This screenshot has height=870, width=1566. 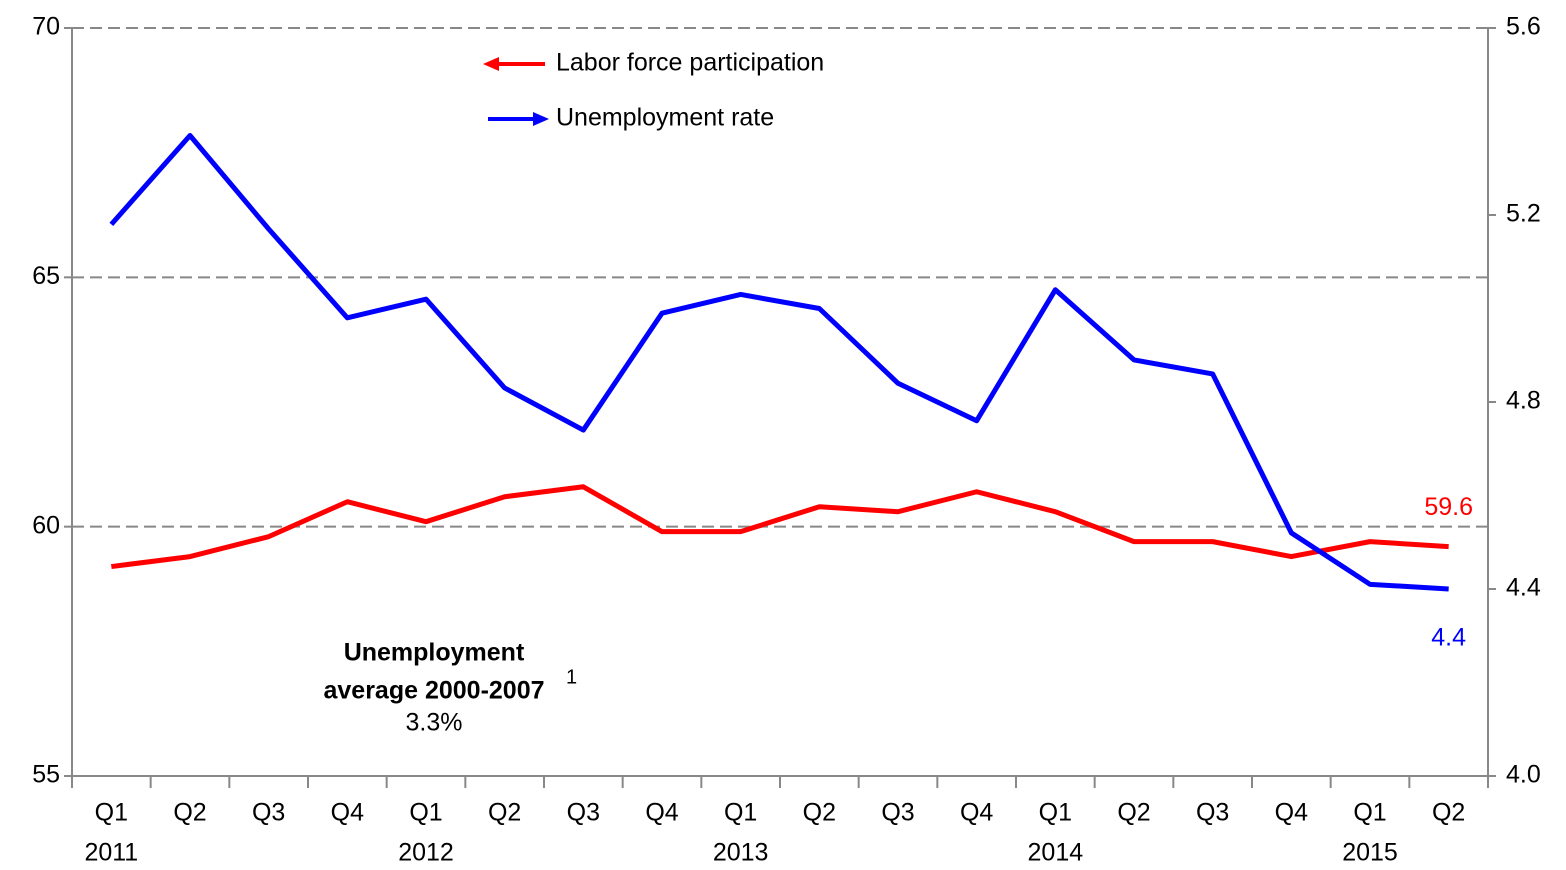 I want to click on y-tick-label: 55, so click(x=46, y=775).